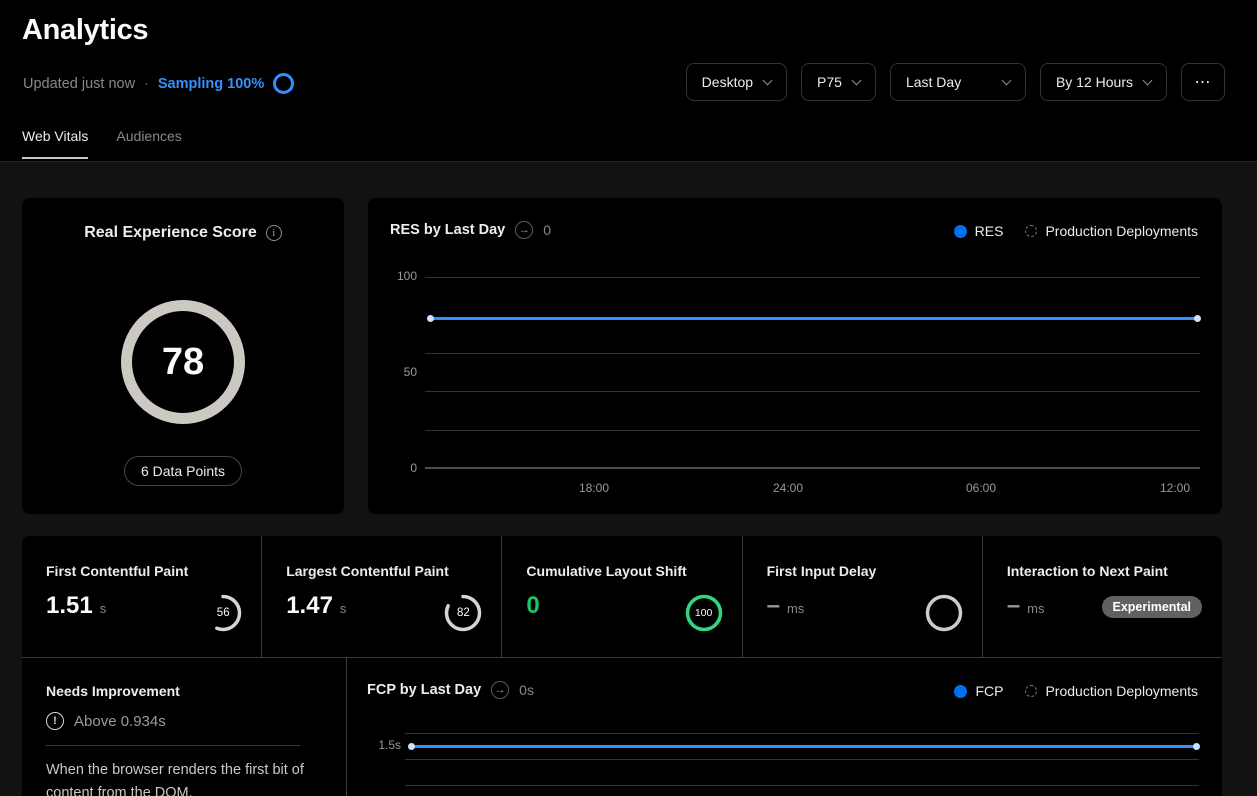 The image size is (1257, 796). I want to click on score-gauge-ring: 78, so click(183, 362).